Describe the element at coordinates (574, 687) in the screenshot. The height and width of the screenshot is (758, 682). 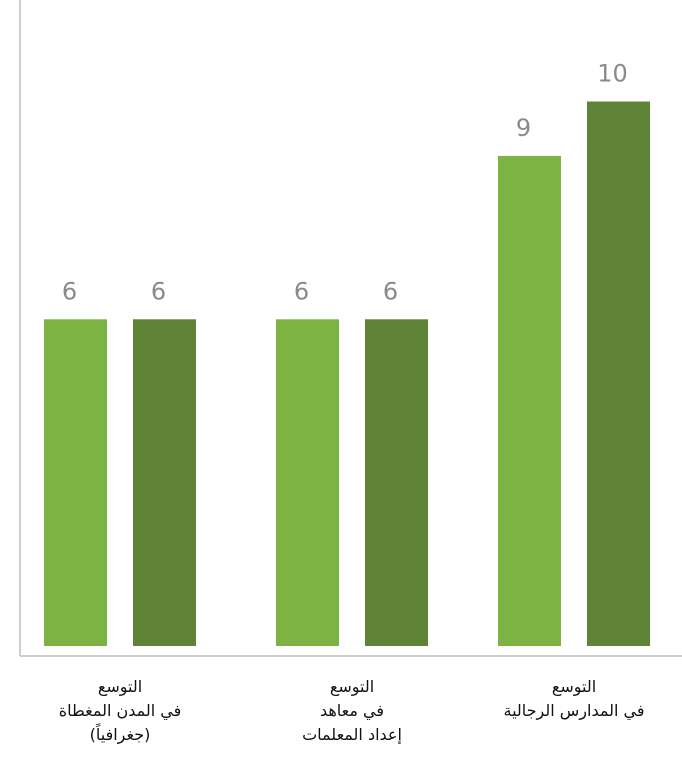
I see `category-label-3-line-1: التوسع` at that location.